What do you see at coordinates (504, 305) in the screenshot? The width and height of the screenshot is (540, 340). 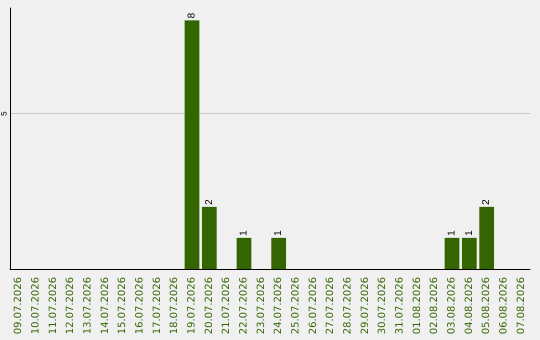 I see `x-tick-label: 06.08.2026` at bounding box center [504, 305].